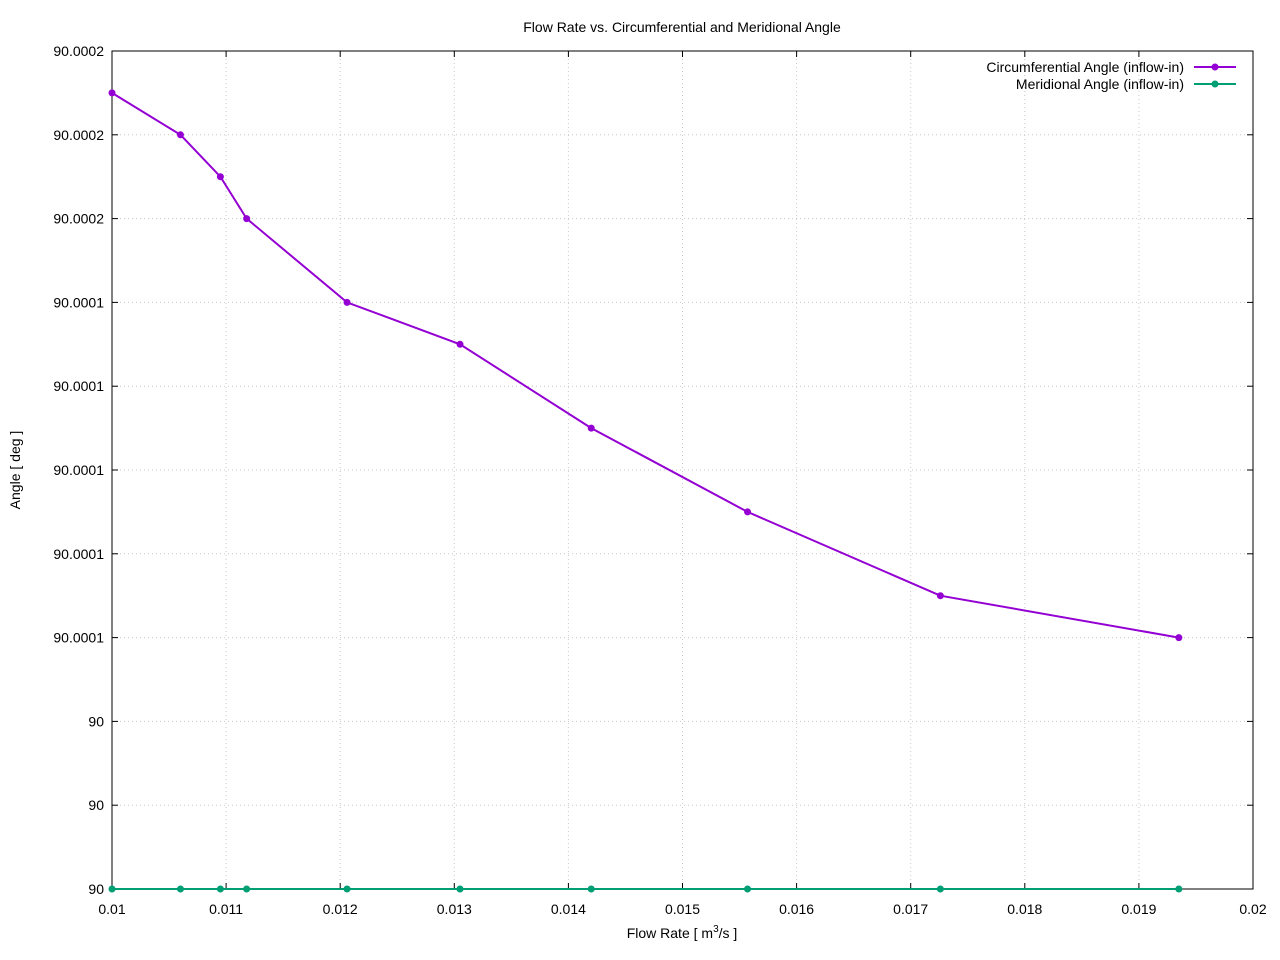 Image resolution: width=1280 pixels, height=960 pixels. I want to click on x-tick-label: 0.01, so click(111, 909).